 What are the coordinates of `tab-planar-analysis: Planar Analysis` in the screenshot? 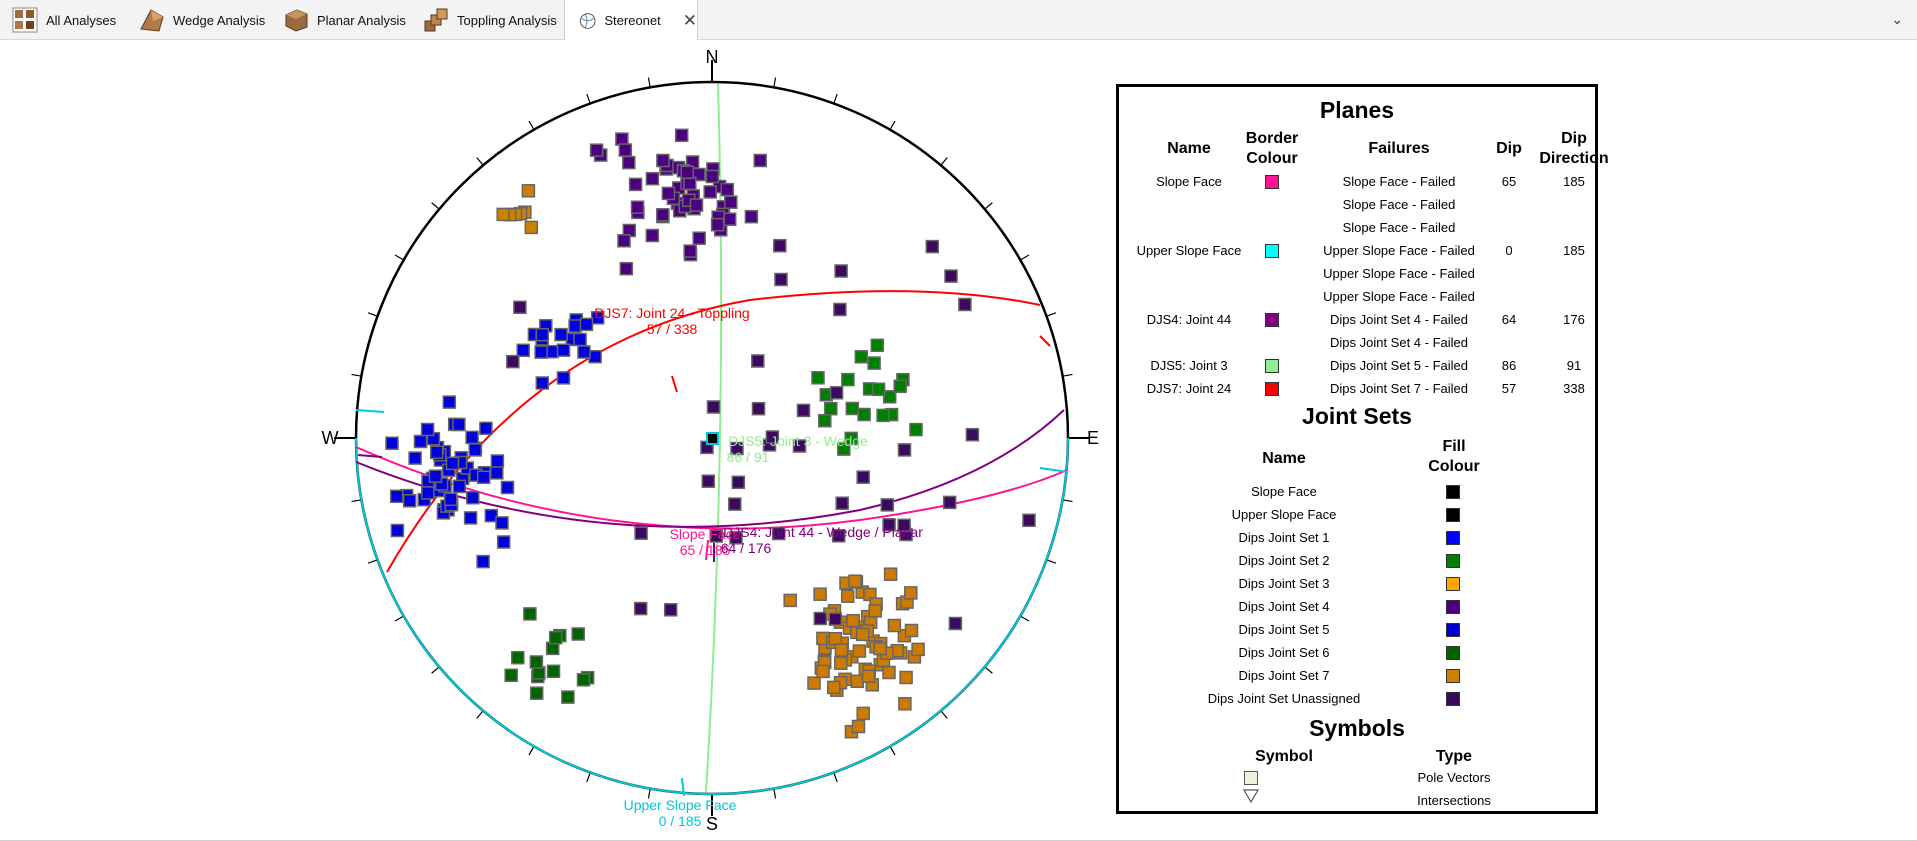 It's located at (344, 20).